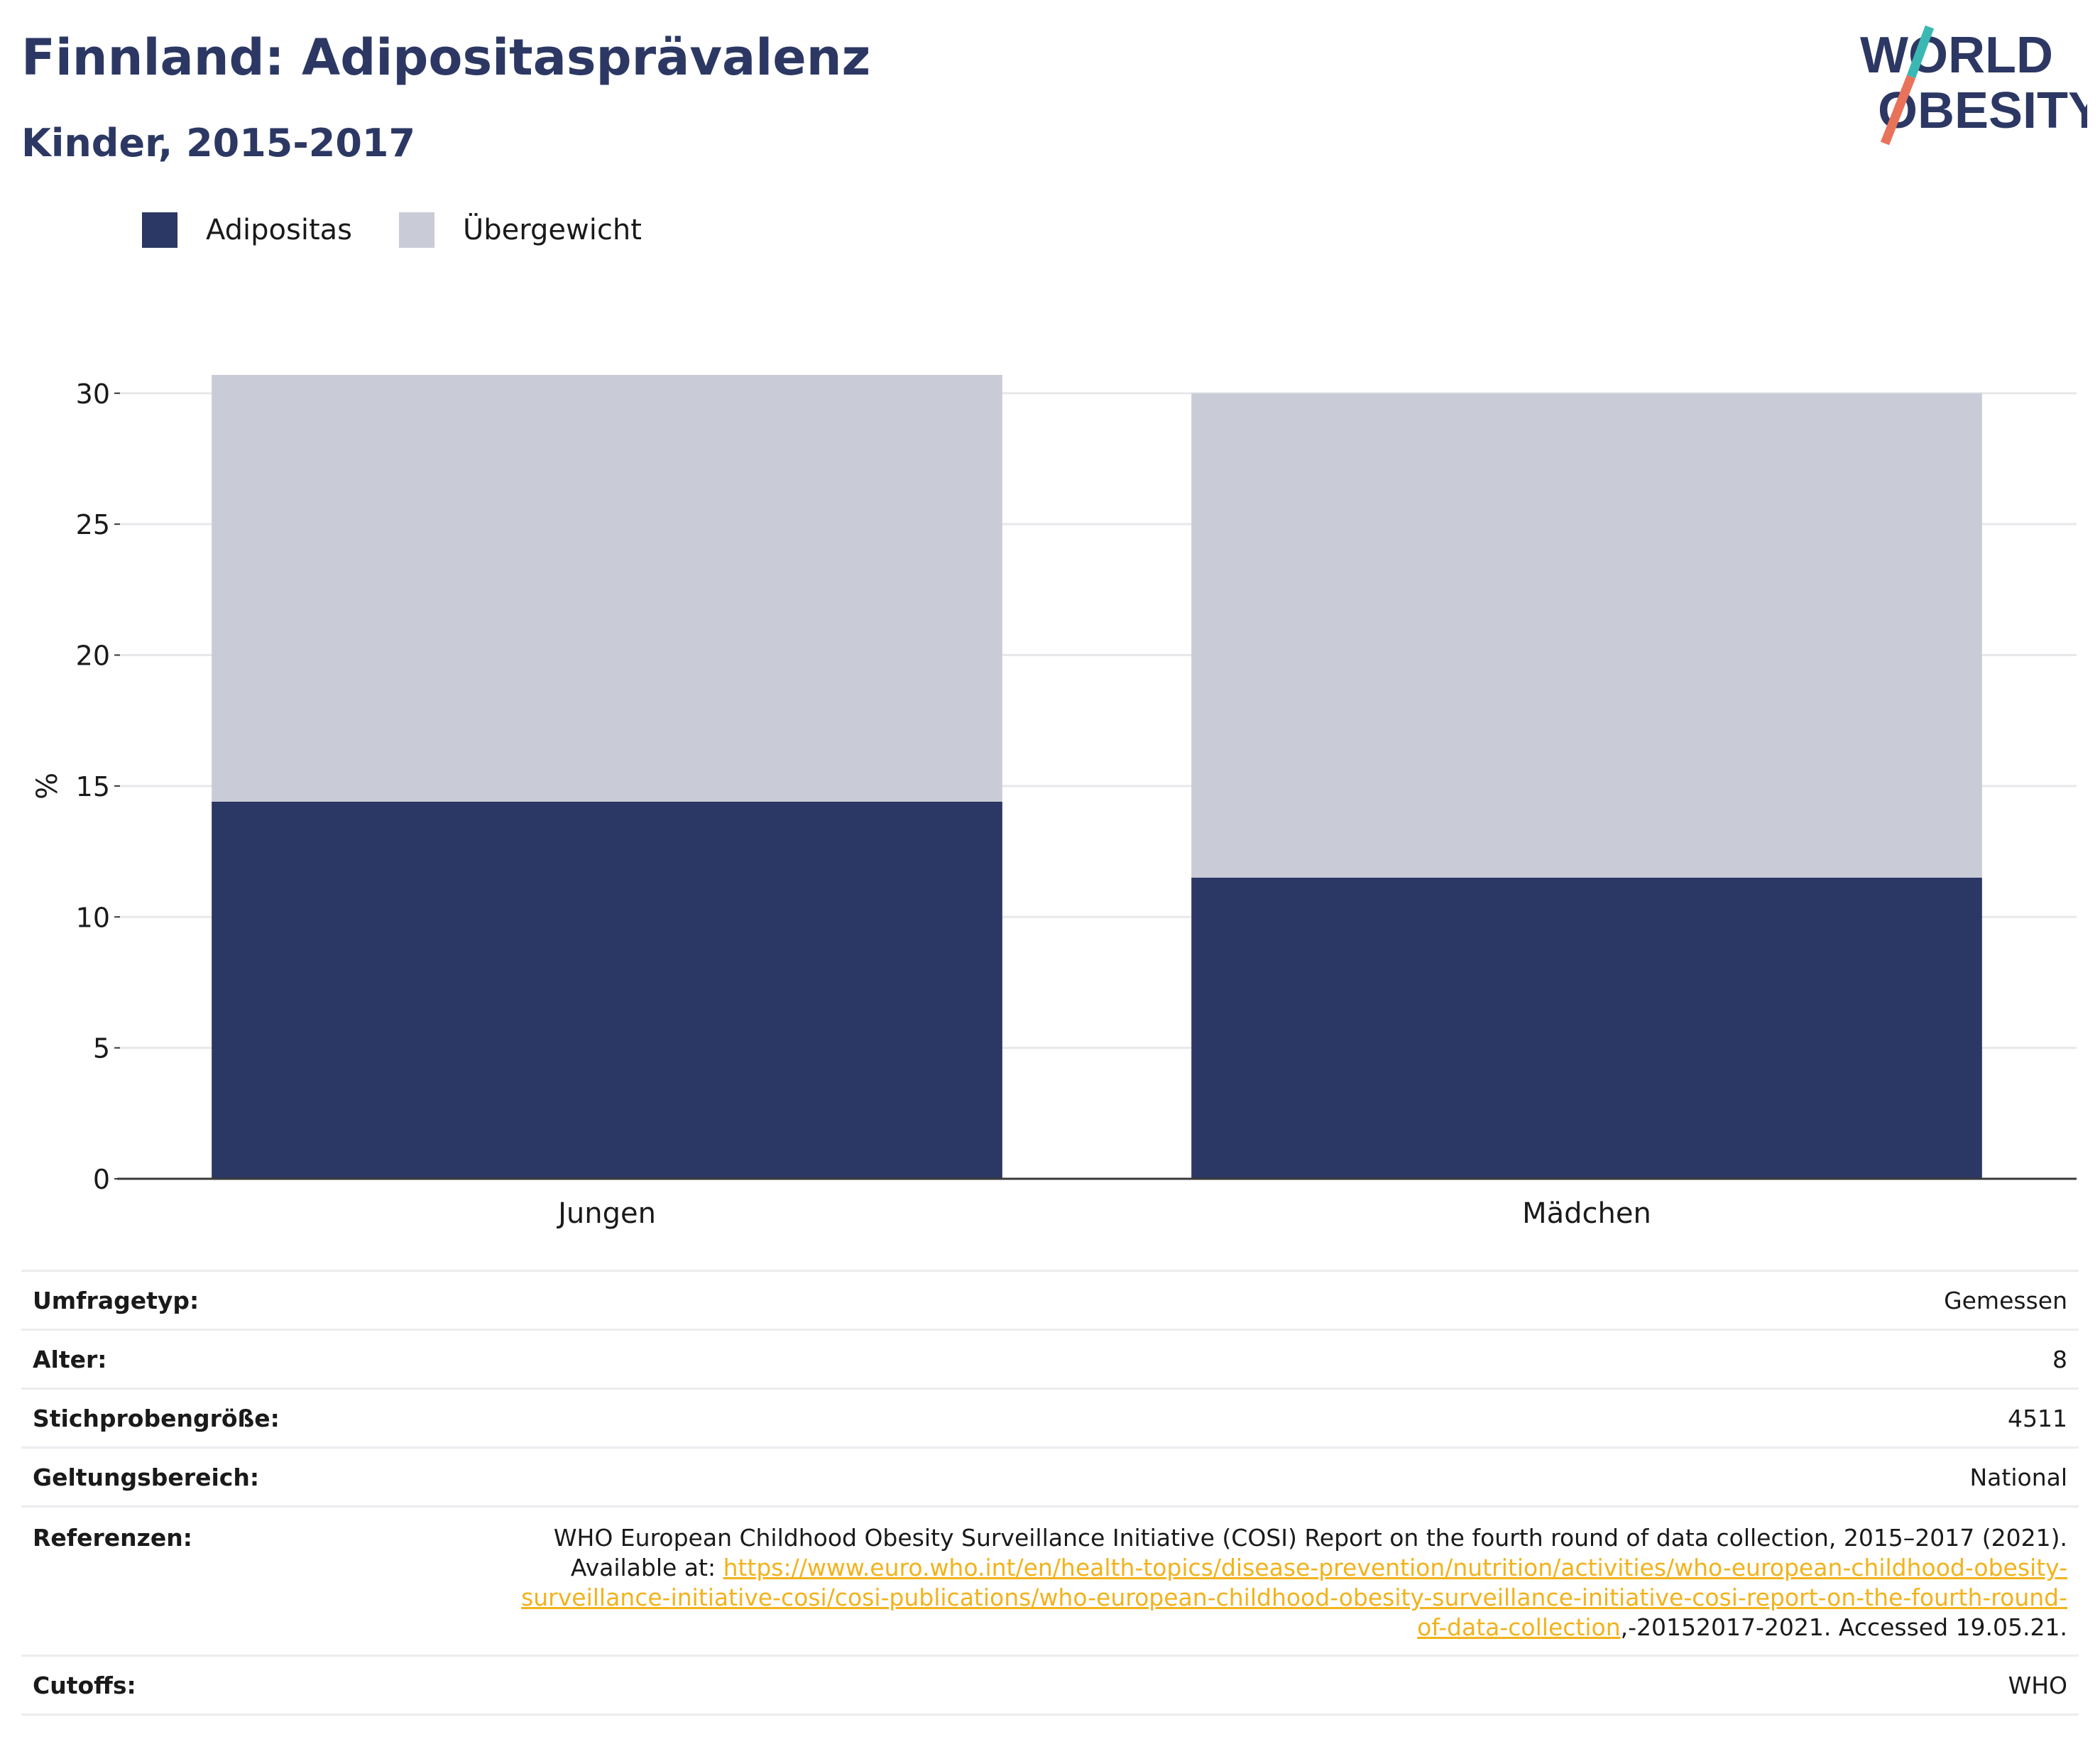  Describe the element at coordinates (84, 1685) in the screenshot. I see `meta-key: Cutoffs:` at that location.